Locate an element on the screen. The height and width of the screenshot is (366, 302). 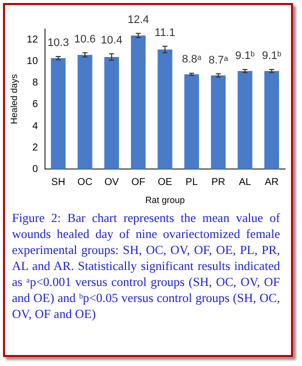
x-tick-label: OV is located at coordinates (112, 182).